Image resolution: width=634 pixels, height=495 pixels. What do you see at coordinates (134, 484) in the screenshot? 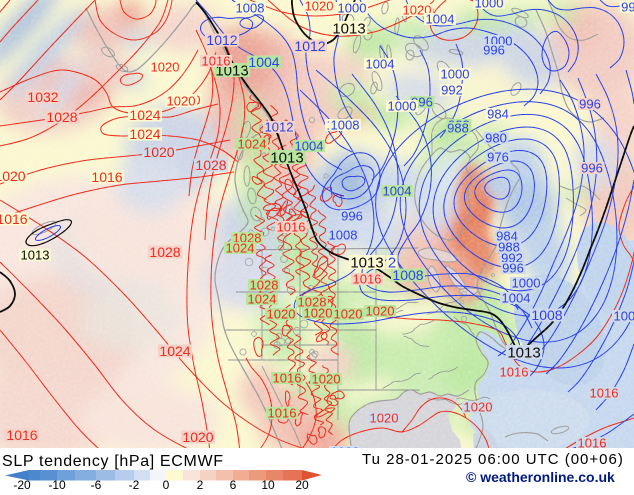
I see `svg-text: -2` at bounding box center [134, 484].